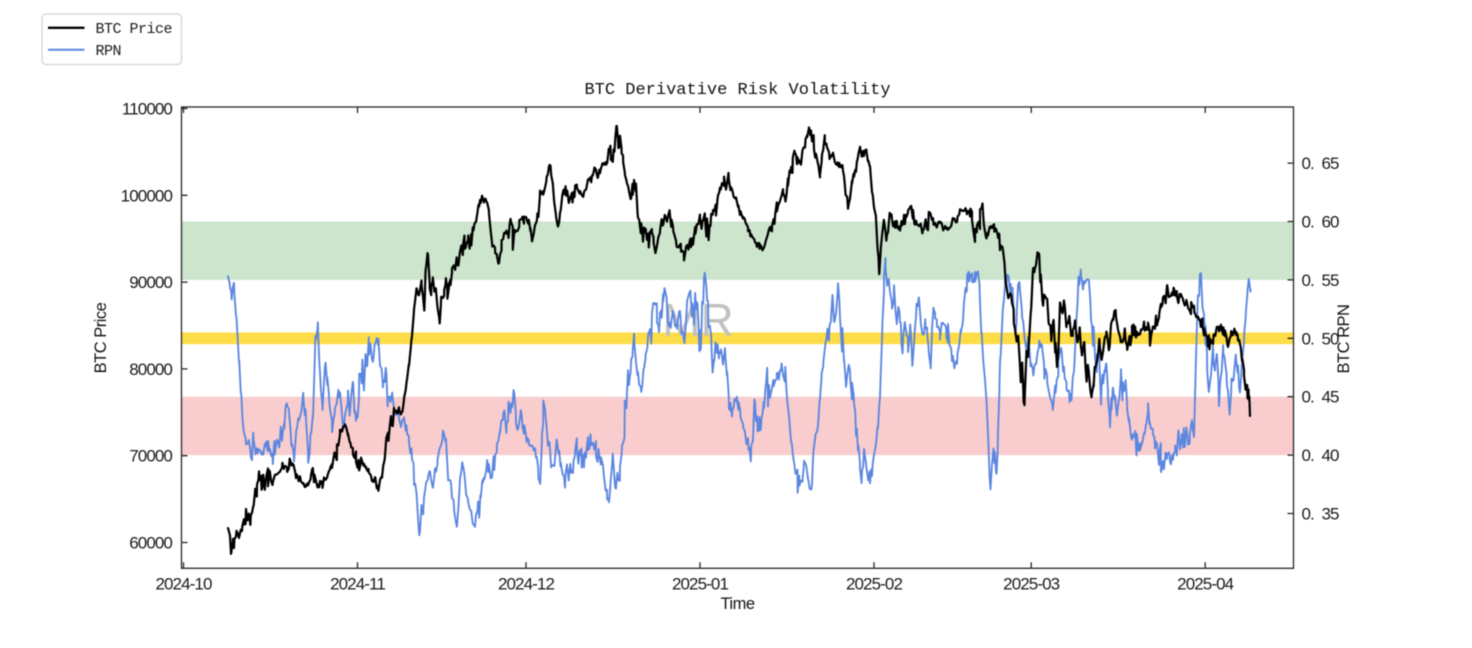 The image size is (1472, 648). What do you see at coordinates (1321, 222) in the screenshot?
I see `svg-text:0.60: 0. 60` at bounding box center [1321, 222].